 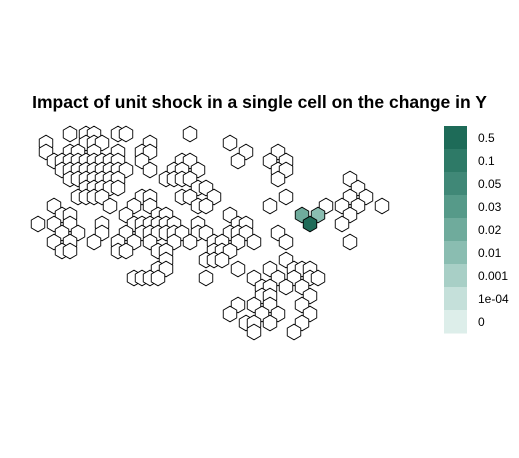 I want to click on legend-label: 0.02, so click(x=490, y=230).